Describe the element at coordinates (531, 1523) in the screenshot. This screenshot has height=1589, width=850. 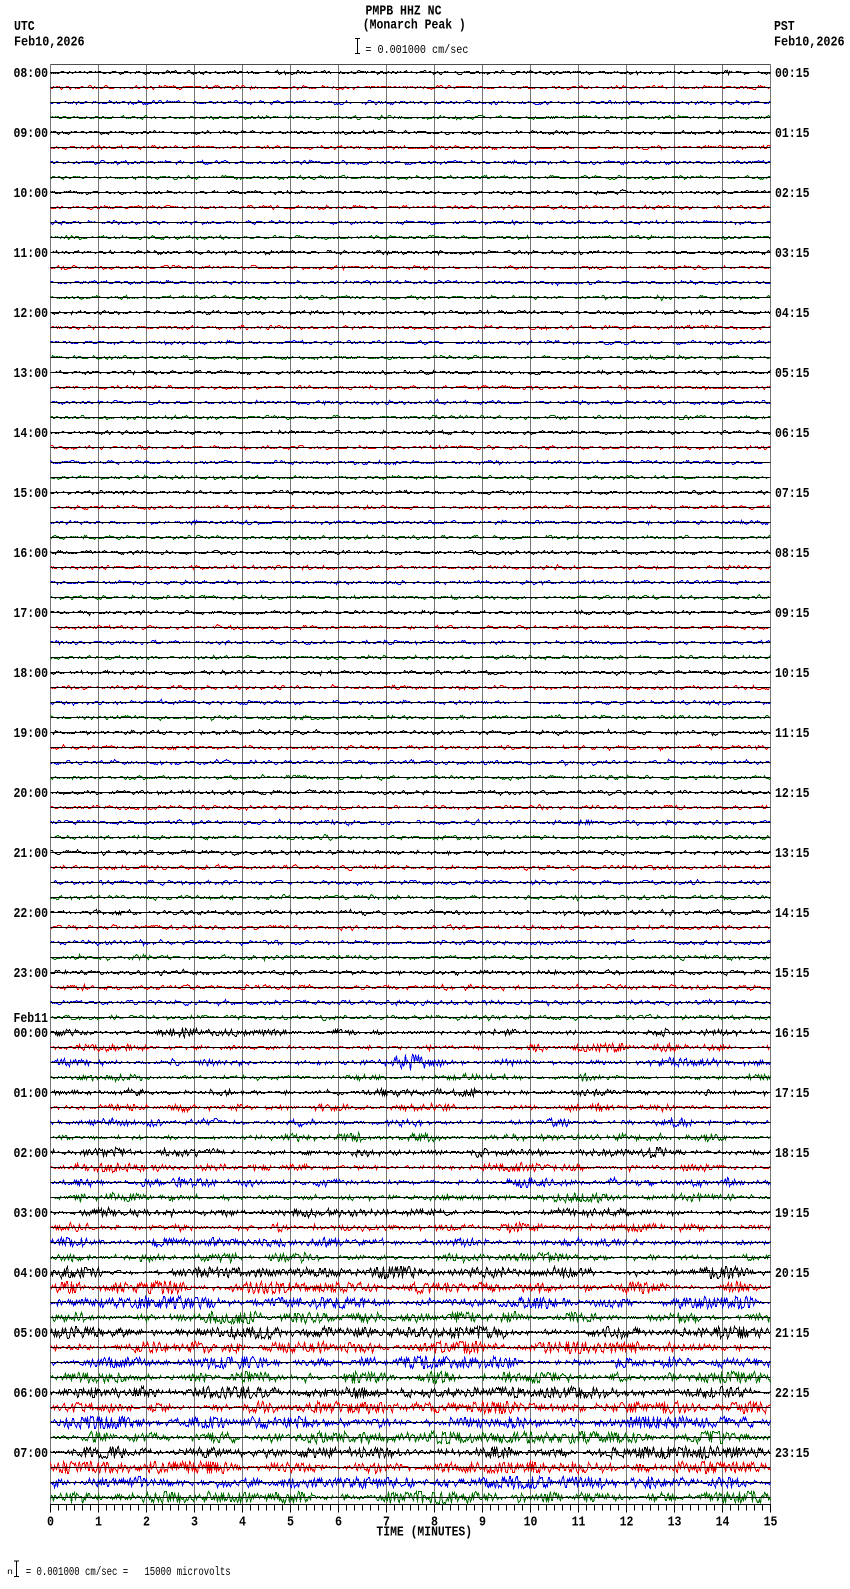
I see `svg-text: 10` at that location.